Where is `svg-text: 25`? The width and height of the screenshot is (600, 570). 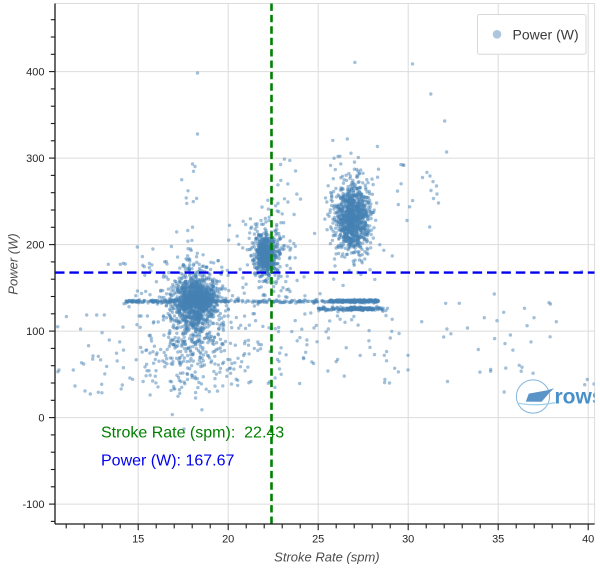 svg-text: 25 is located at coordinates (318, 540).